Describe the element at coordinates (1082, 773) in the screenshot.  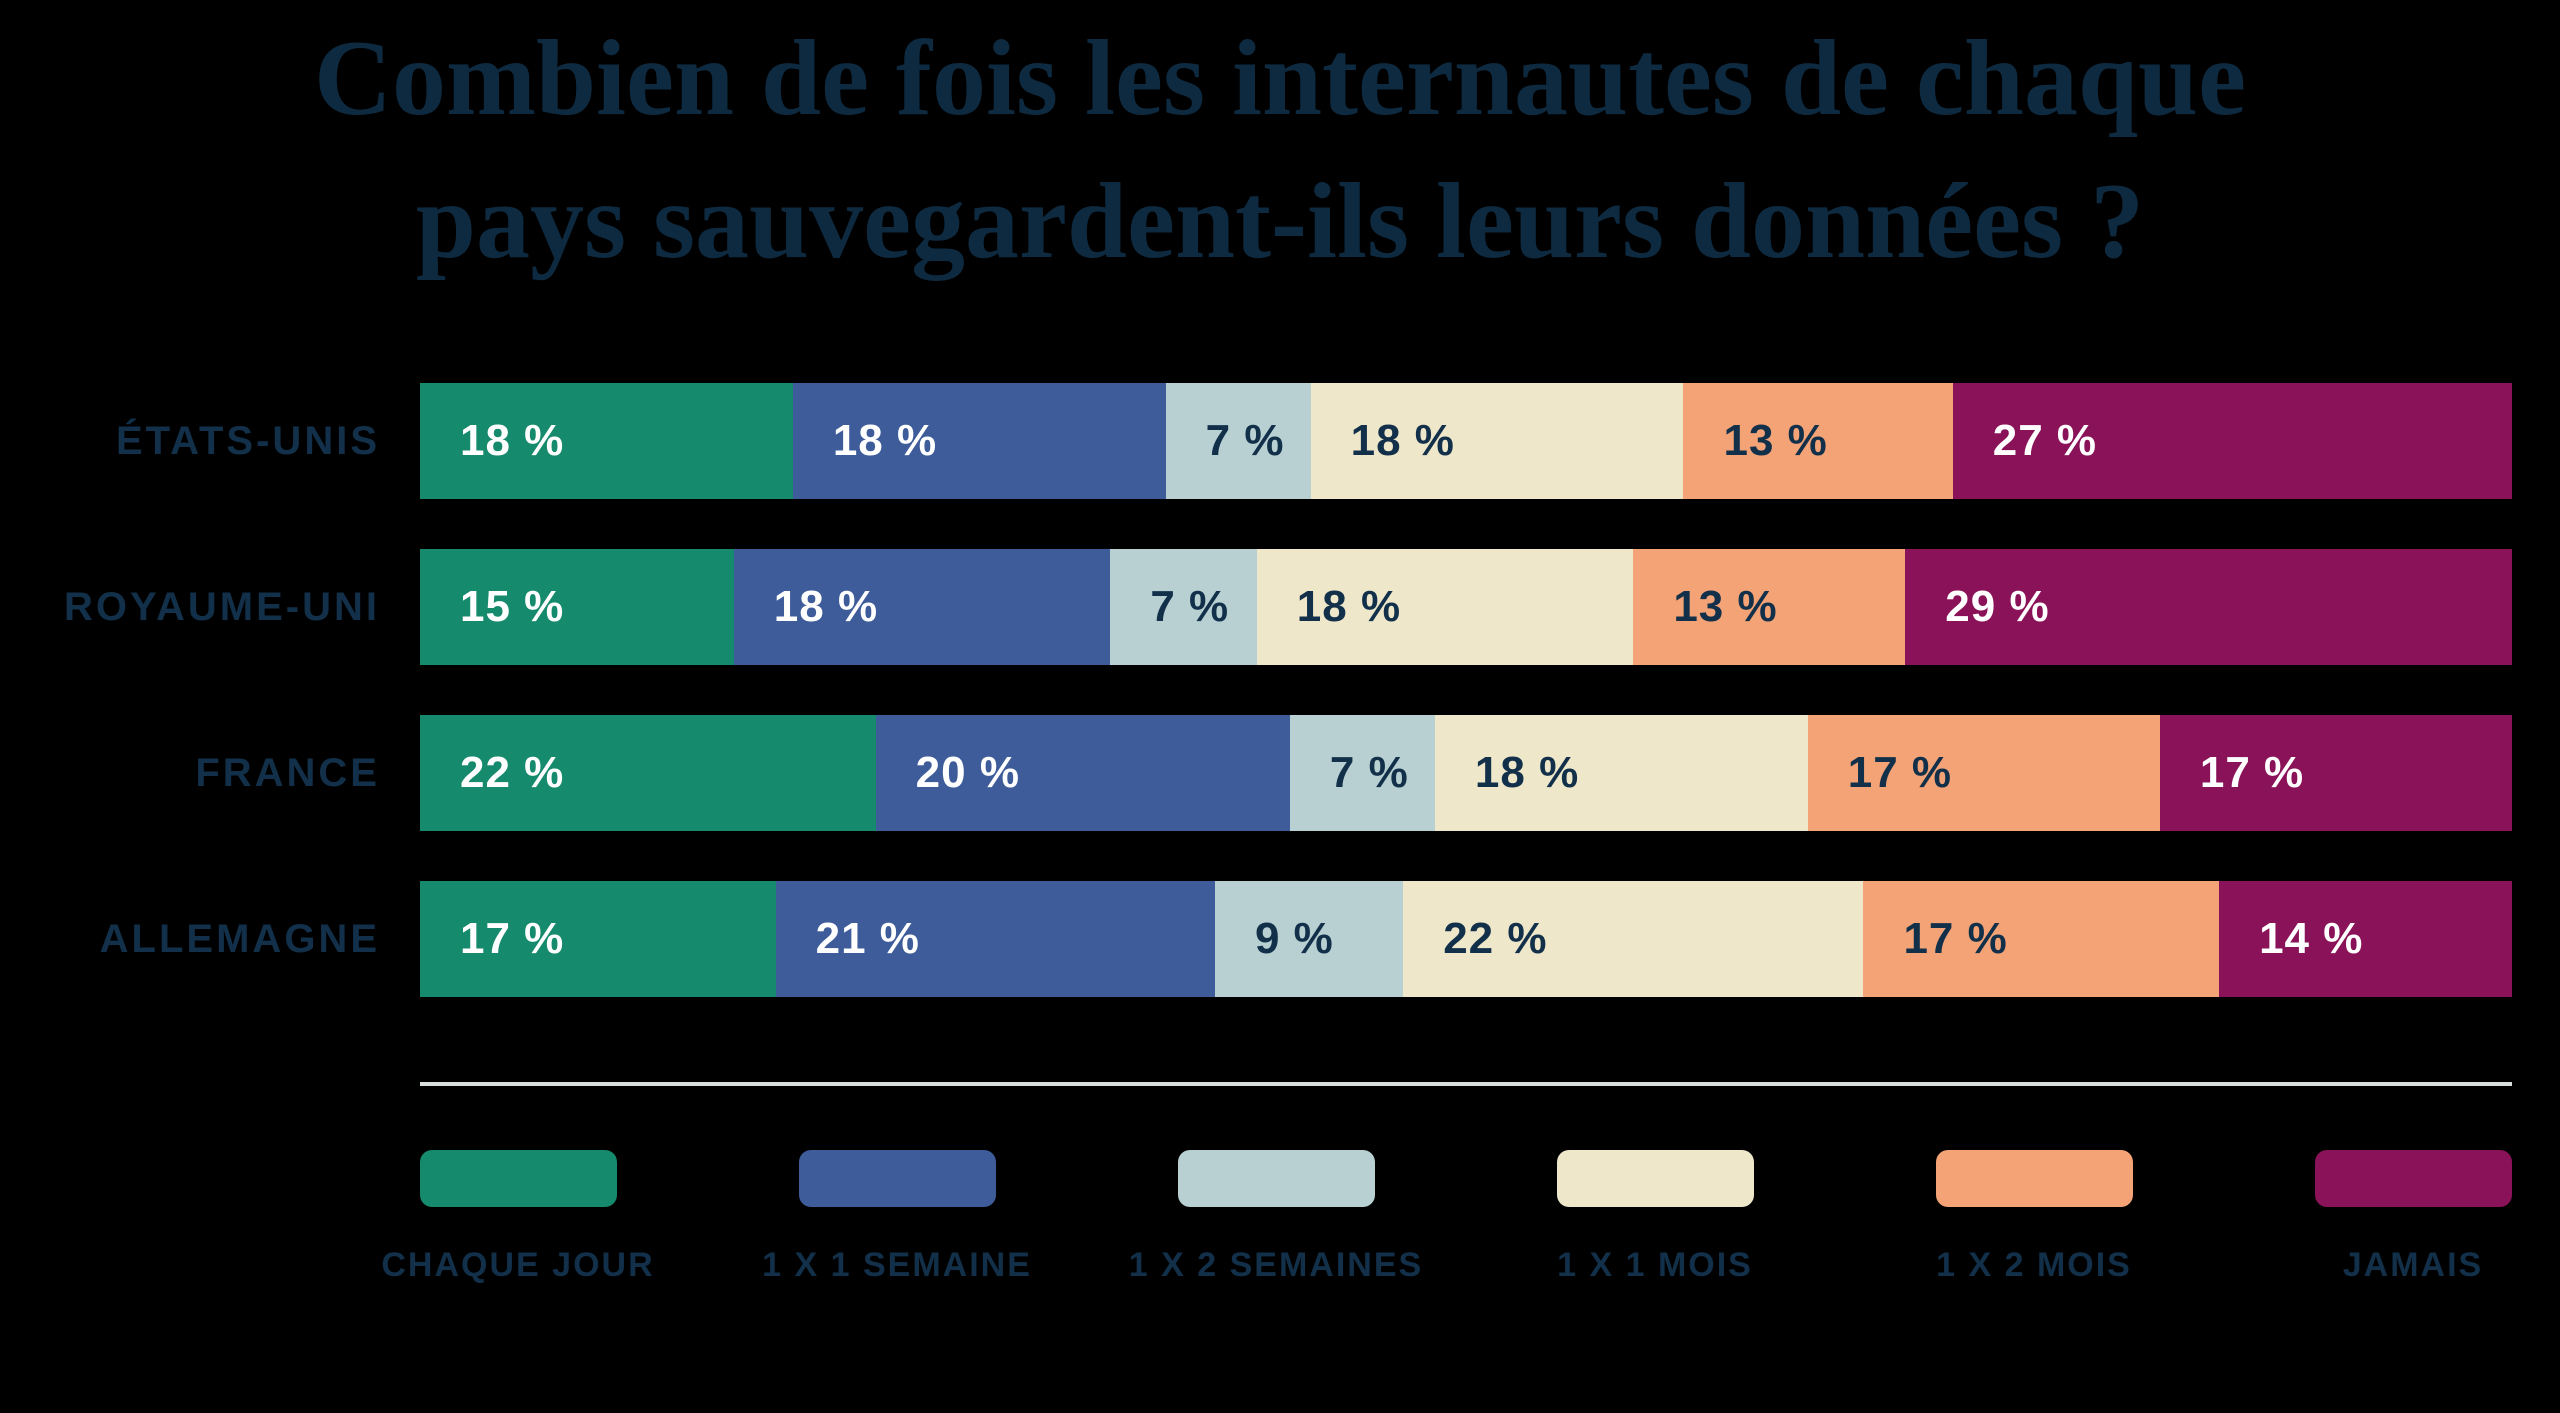
I see `bar-segment: 20 %` at that location.